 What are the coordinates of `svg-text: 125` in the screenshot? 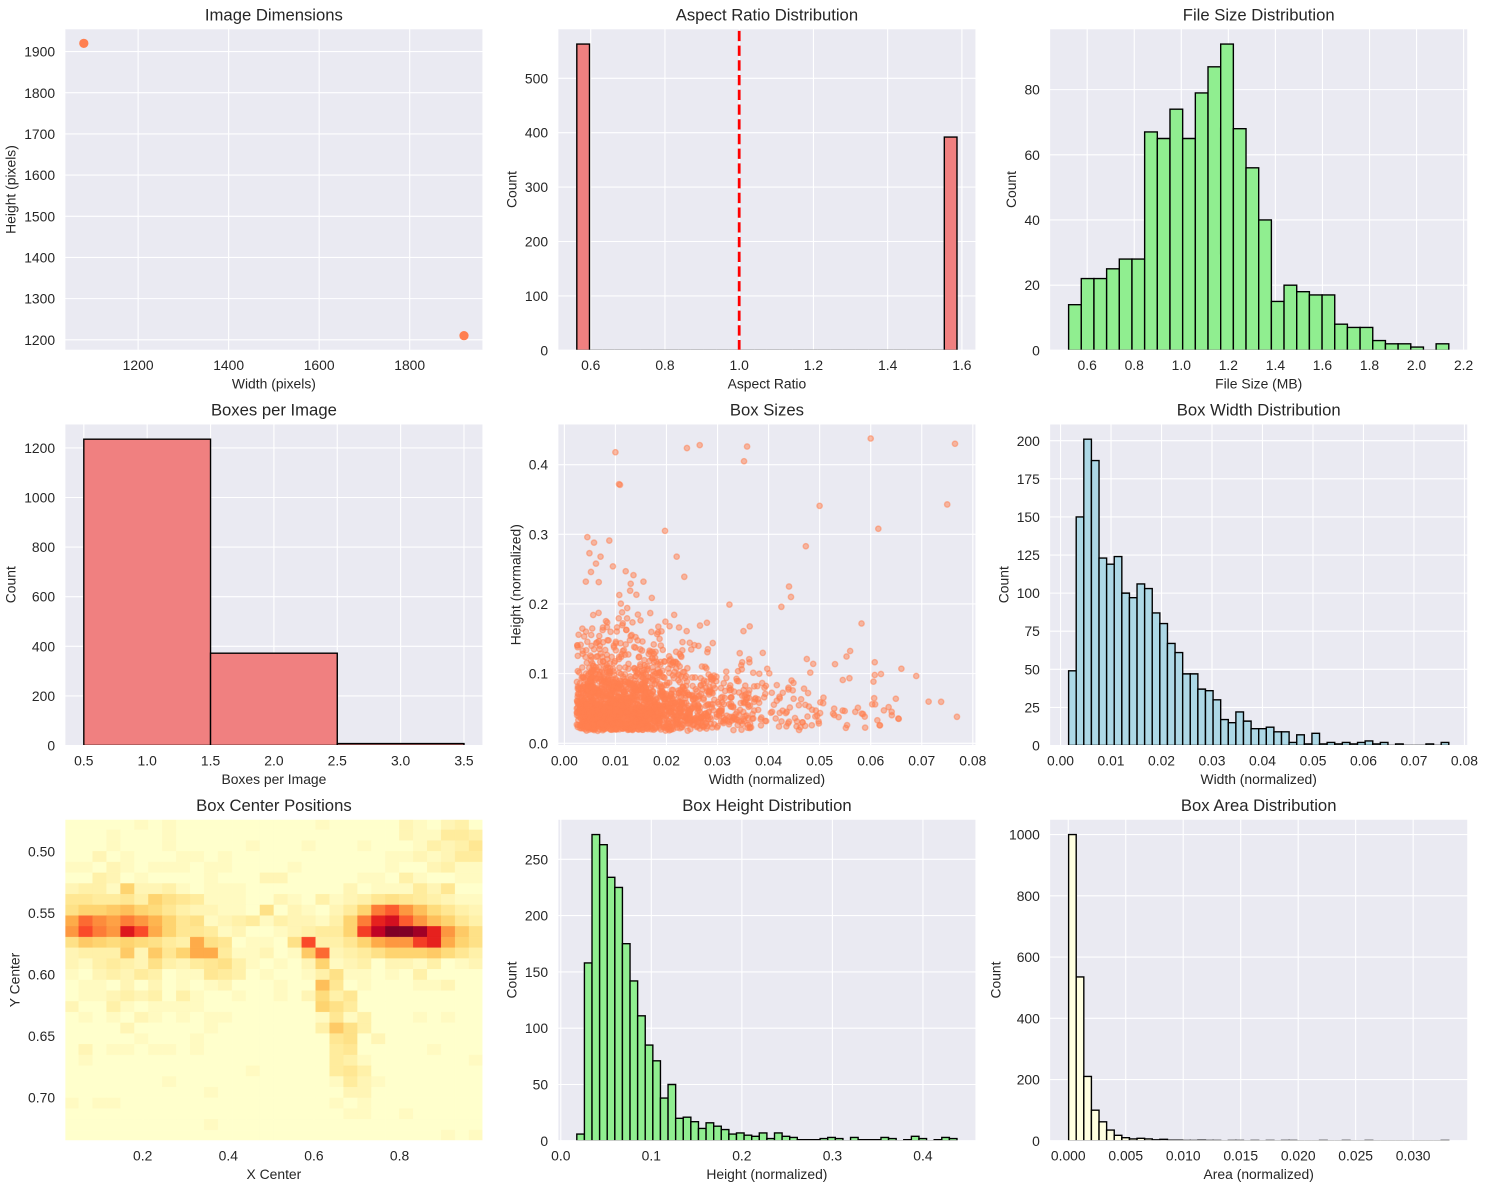 It's located at (1028, 555).